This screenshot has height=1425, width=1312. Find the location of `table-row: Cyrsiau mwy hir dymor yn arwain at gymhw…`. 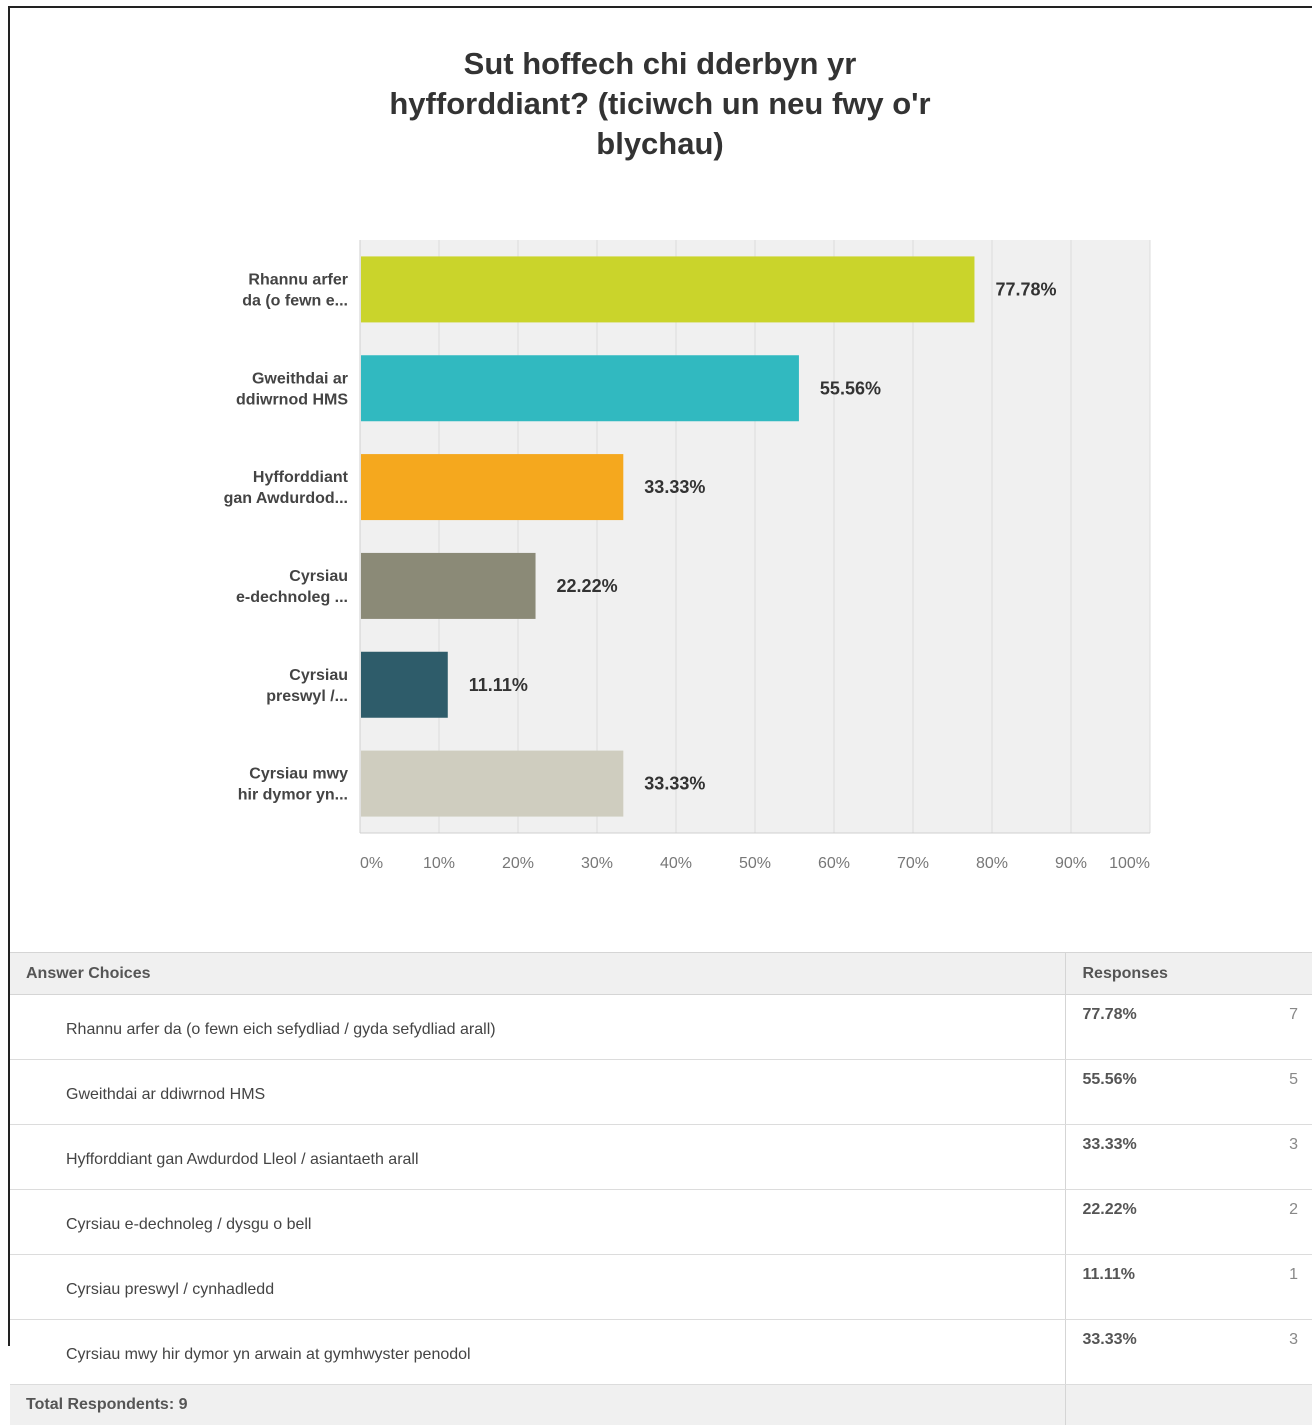

table-row: Cyrsiau mwy hir dymor yn arwain at gymhw… is located at coordinates (661, 1352).